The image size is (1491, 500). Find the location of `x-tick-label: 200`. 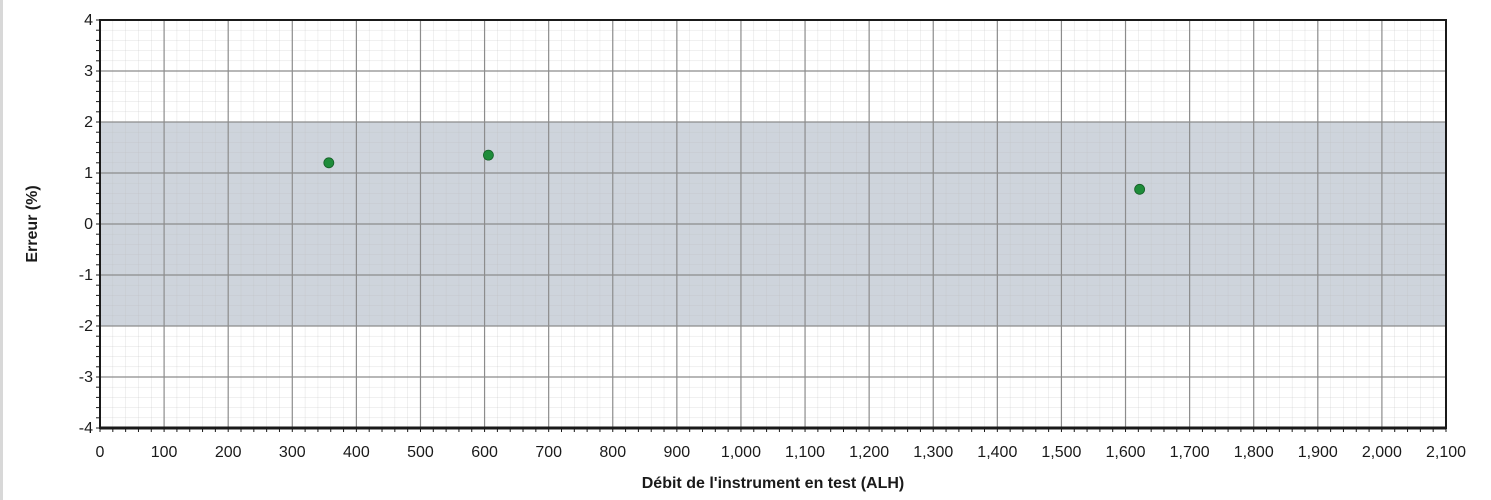

x-tick-label: 200 is located at coordinates (228, 452).